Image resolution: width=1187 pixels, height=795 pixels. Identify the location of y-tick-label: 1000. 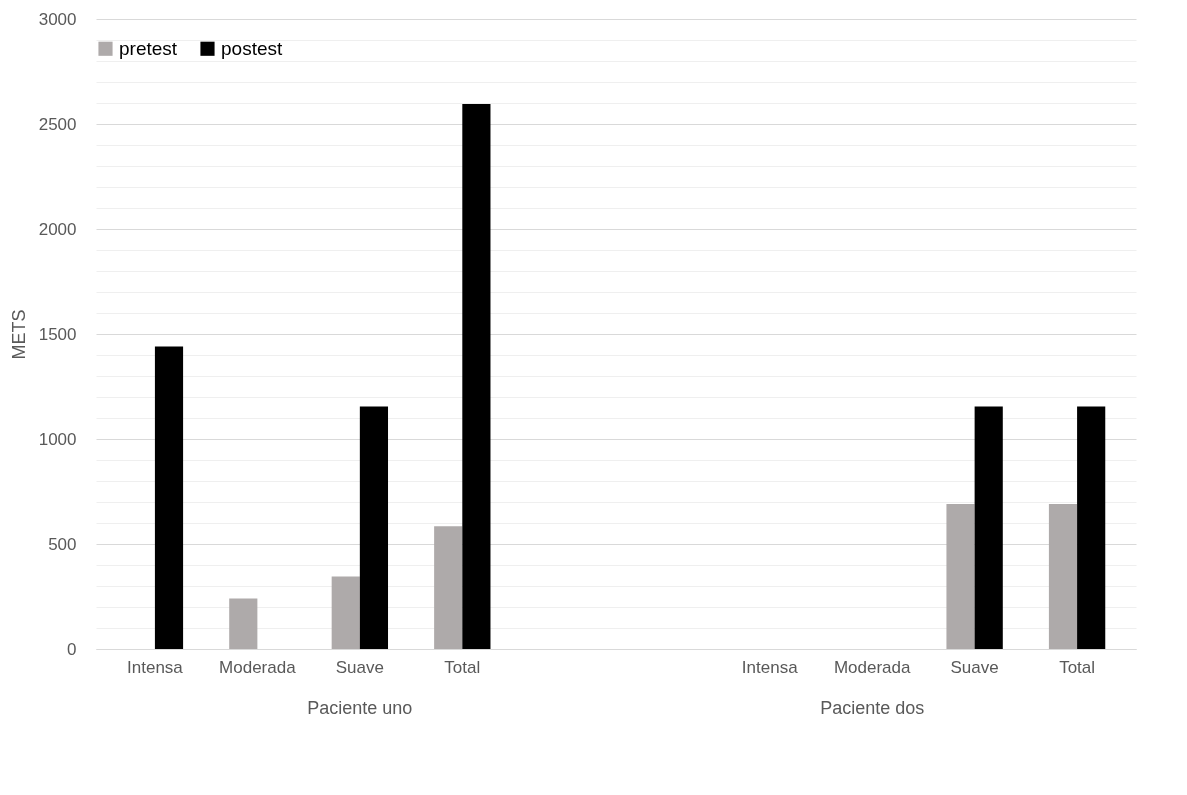
(57, 439).